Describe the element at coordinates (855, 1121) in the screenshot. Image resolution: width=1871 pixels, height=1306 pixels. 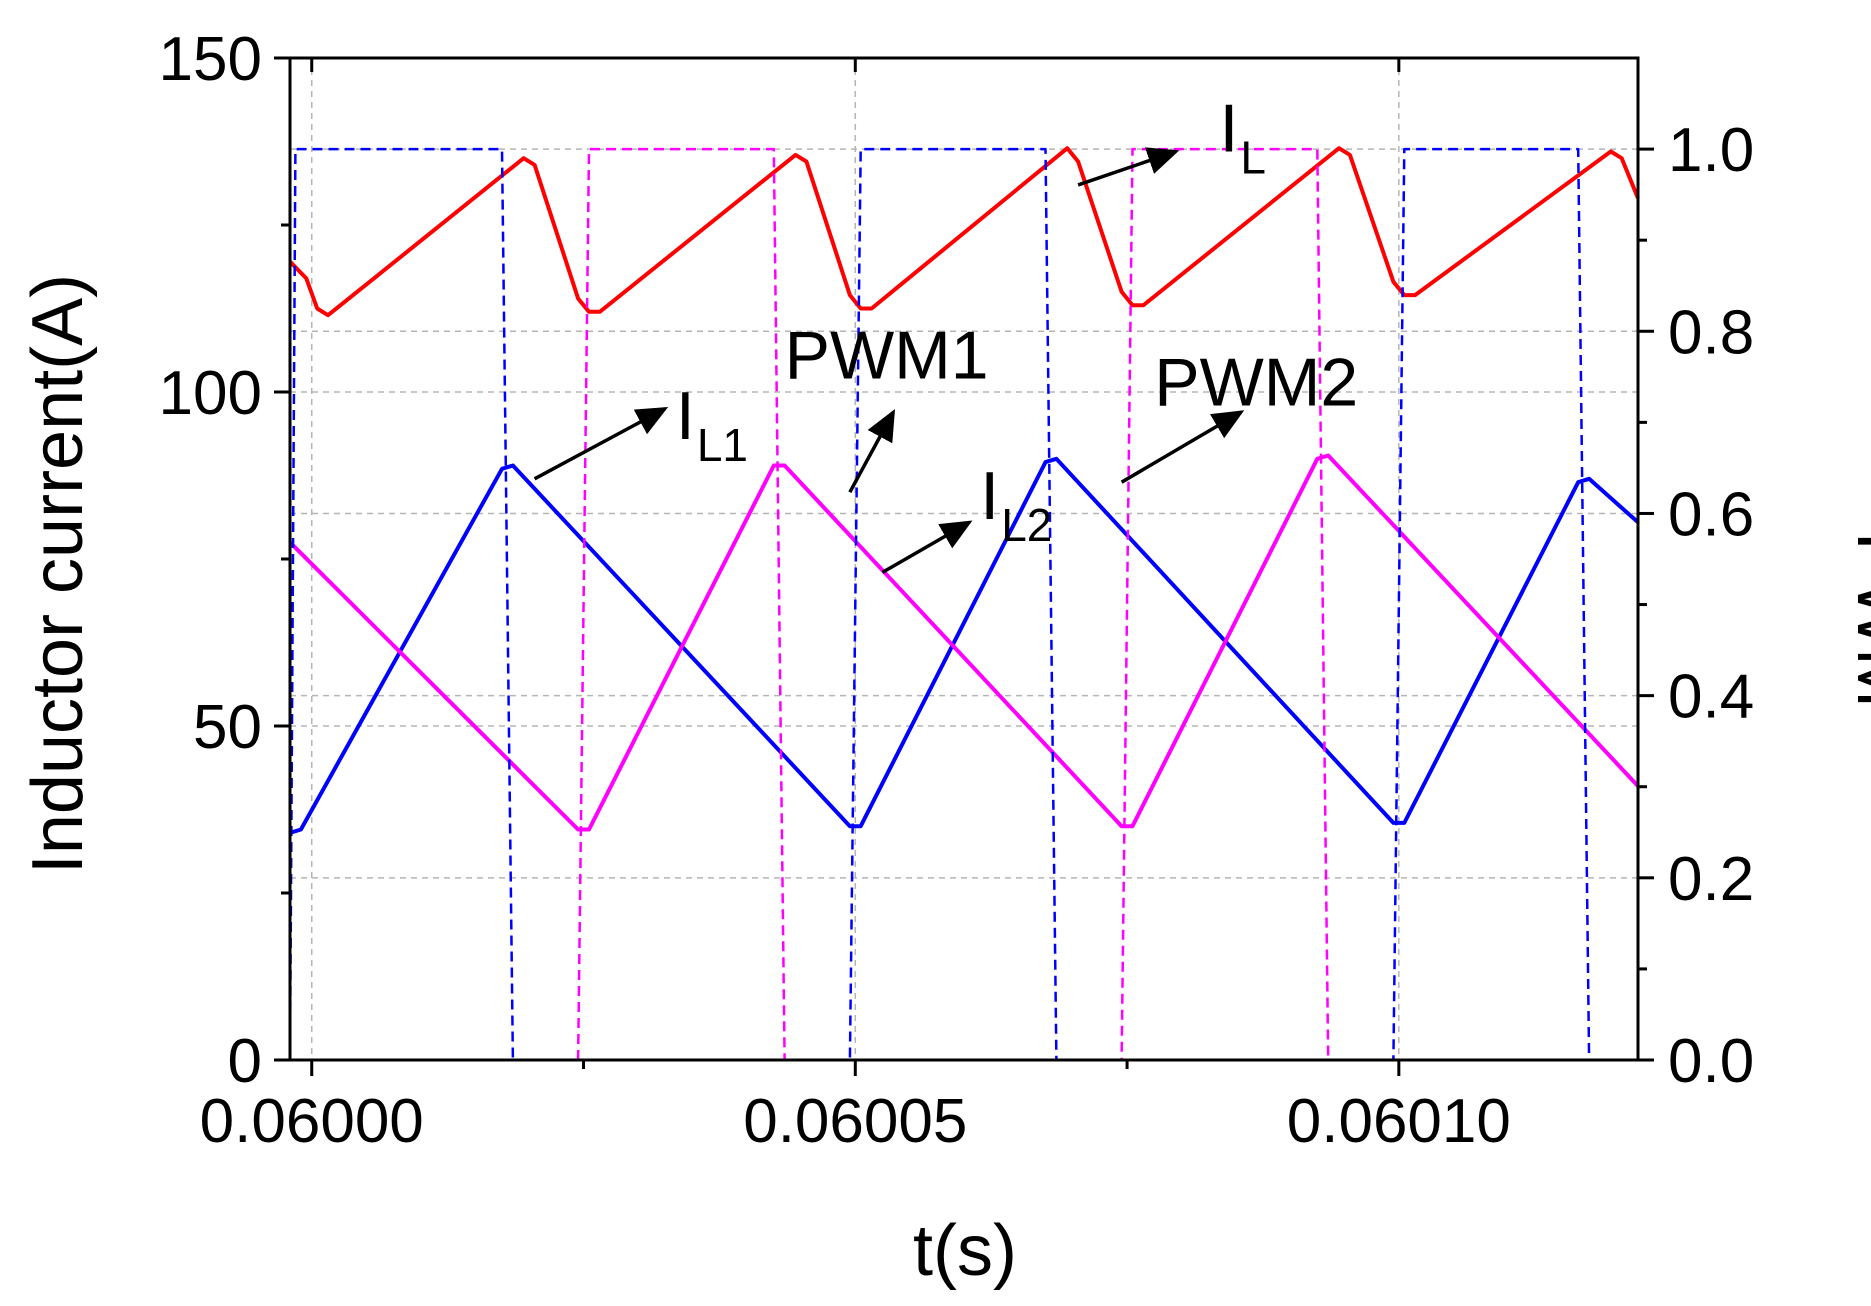
I see `x-tick-label: 0.06005` at that location.